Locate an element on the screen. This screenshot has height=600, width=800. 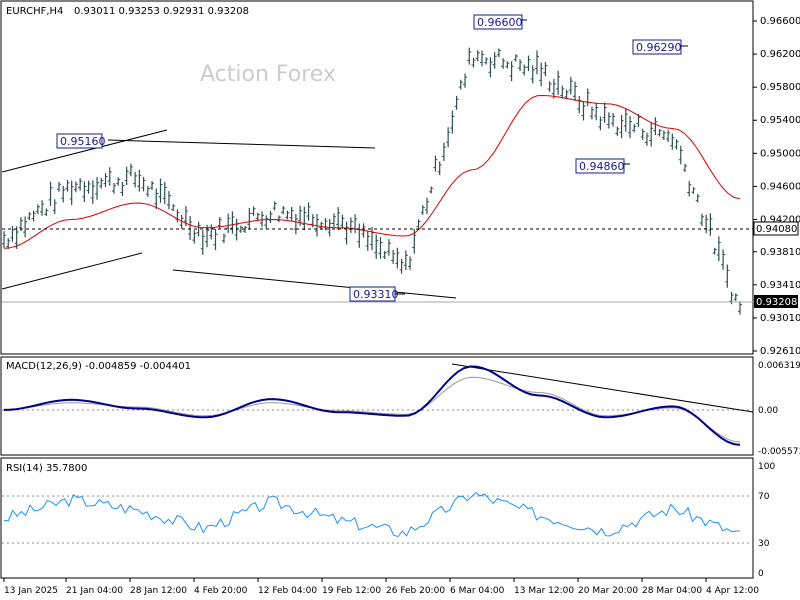
annotation-low-1: 0.93310 is located at coordinates (374, 294).